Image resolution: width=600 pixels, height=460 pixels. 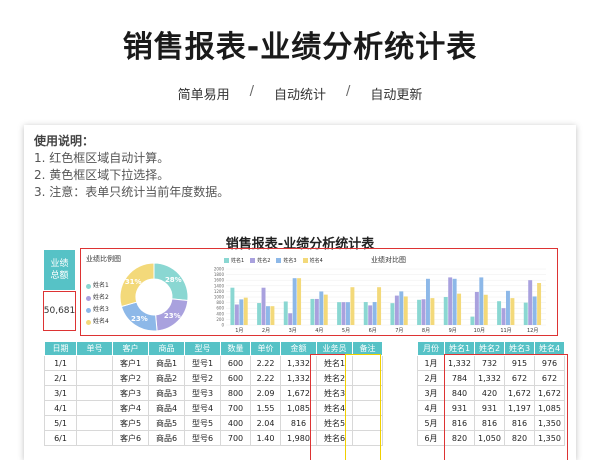 What do you see at coordinates (299, 95) in the screenshot?
I see `feature-auto-stats: 自动统计` at bounding box center [299, 95].